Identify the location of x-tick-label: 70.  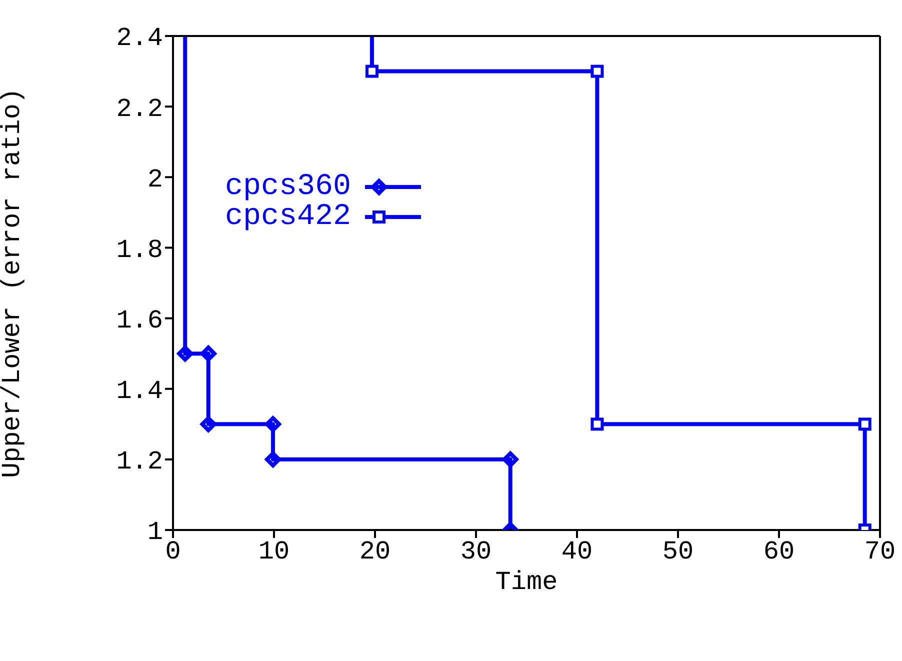
(880, 551).